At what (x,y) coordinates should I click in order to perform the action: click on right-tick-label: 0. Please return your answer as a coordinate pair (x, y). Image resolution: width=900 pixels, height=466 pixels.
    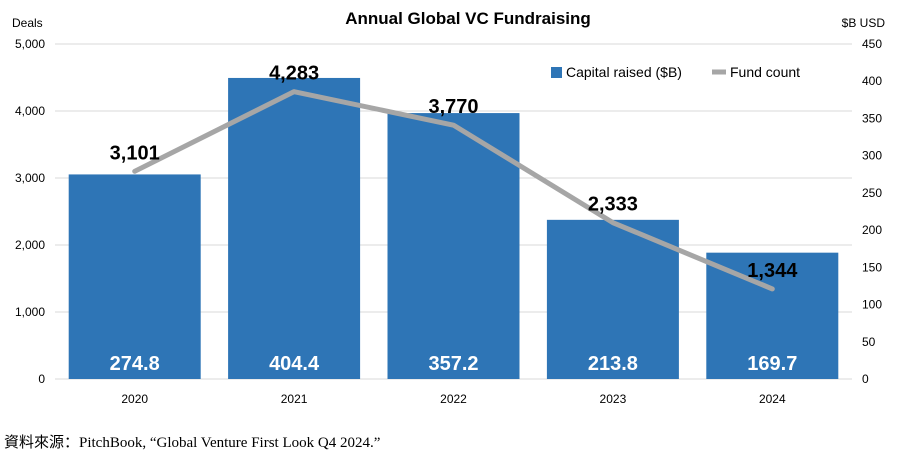
    Looking at the image, I should click on (865, 379).